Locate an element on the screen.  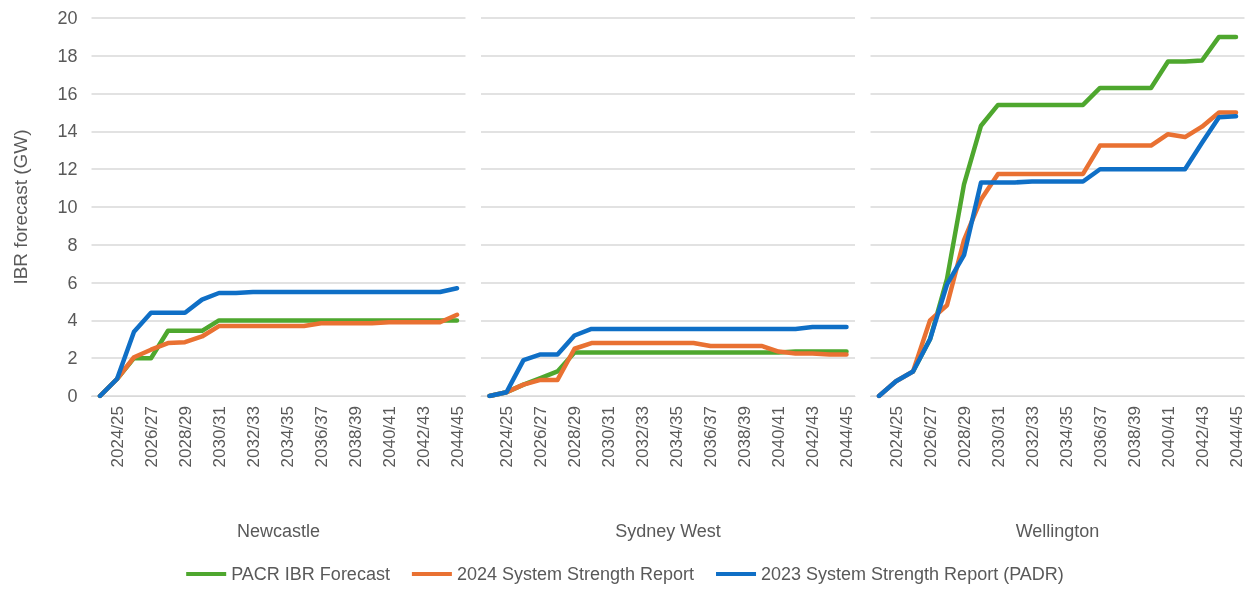
legend-label: 2024 System Strength Report is located at coordinates (575, 574).